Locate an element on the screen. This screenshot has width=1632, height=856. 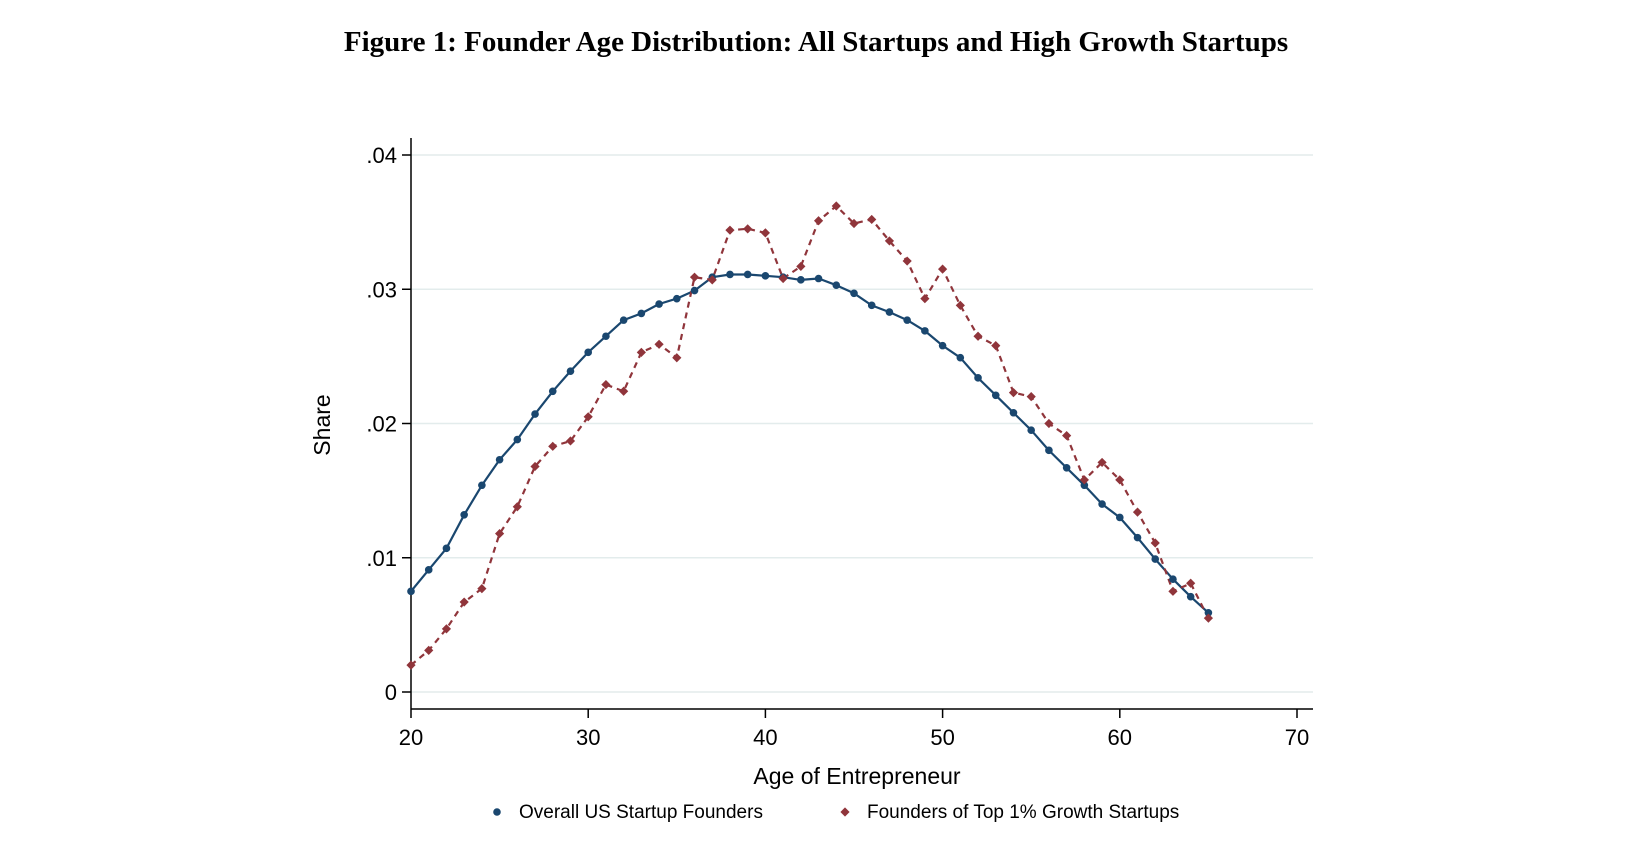
y-tick-label: 0 is located at coordinates (391, 692).